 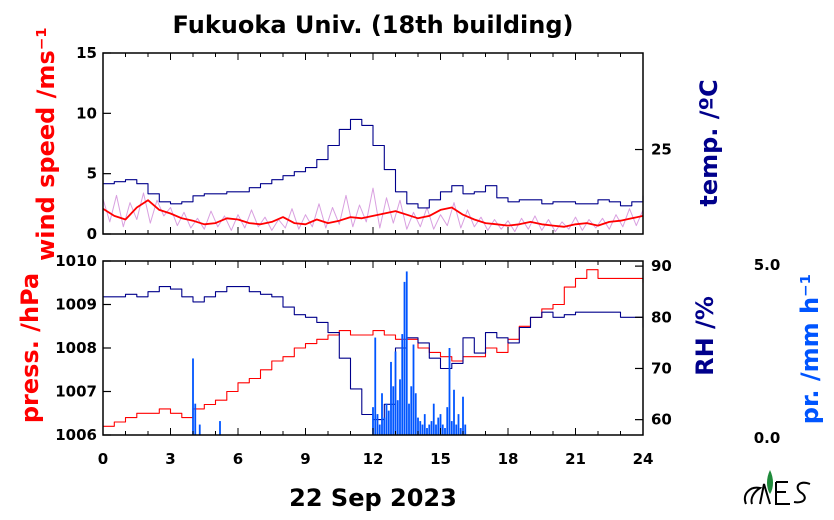 What do you see at coordinates (810, 349) in the screenshot?
I see `precip-axis-label: pr. /mm h⁻¹` at bounding box center [810, 349].